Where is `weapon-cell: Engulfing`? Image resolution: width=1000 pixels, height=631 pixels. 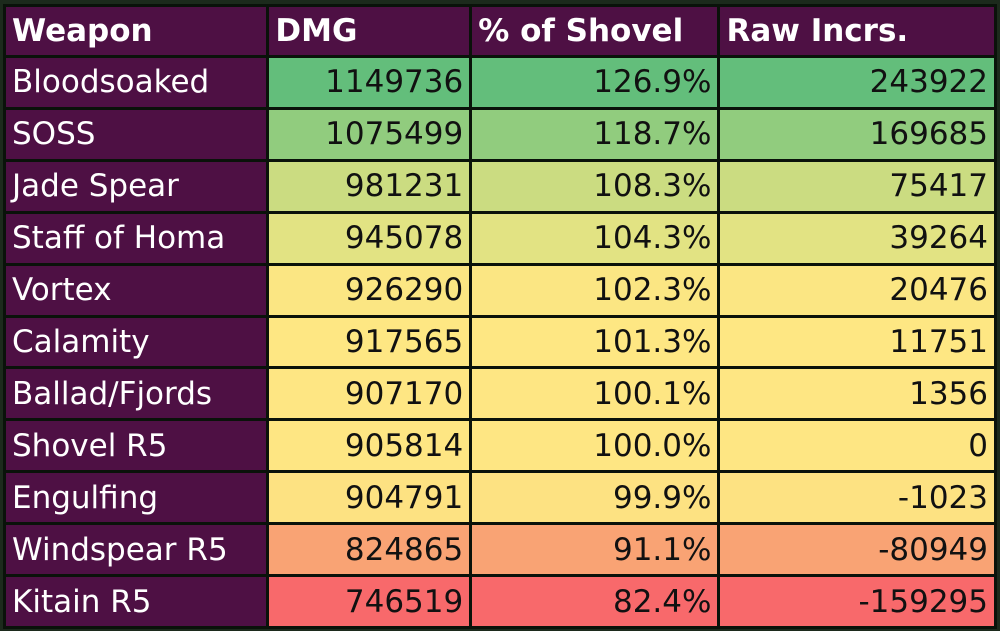 weapon-cell: Engulfing is located at coordinates (136, 498).